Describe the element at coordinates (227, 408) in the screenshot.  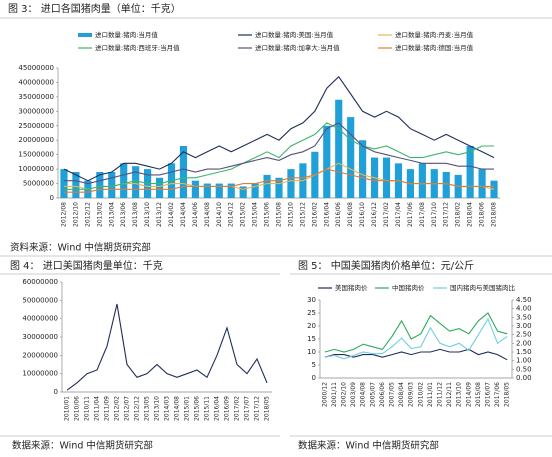
I see `x-tick-label: 2016/09` at that location.